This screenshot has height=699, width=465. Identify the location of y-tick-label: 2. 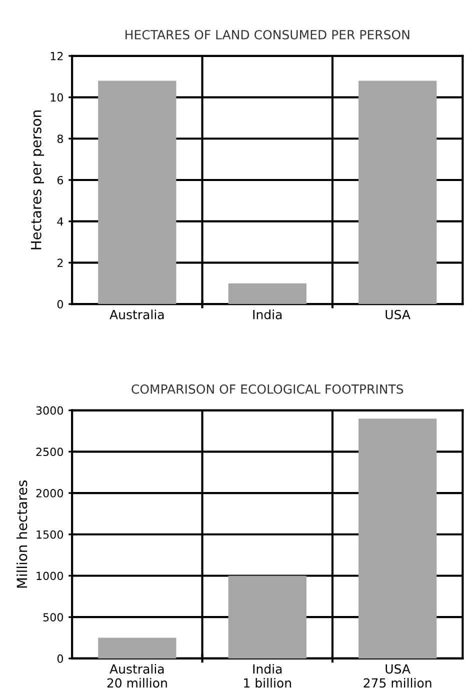
(60, 262).